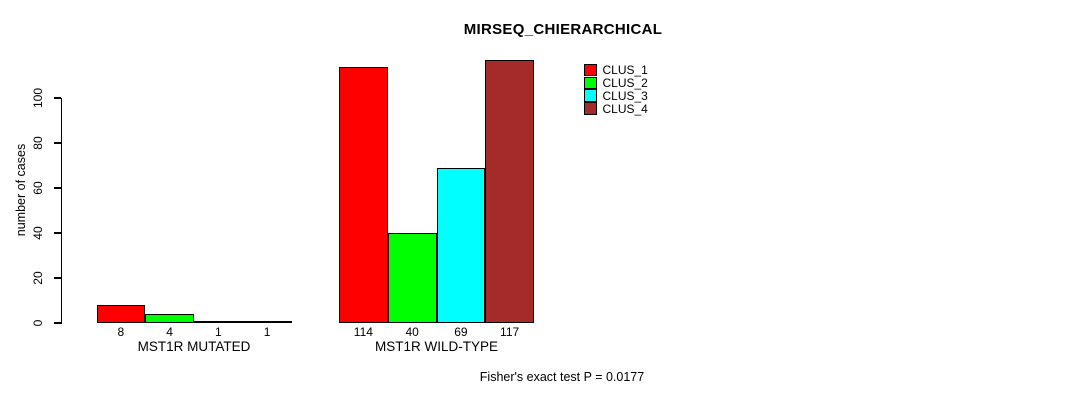 The height and width of the screenshot is (400, 1090). I want to click on y-axis-label: number of cases, so click(21, 190).